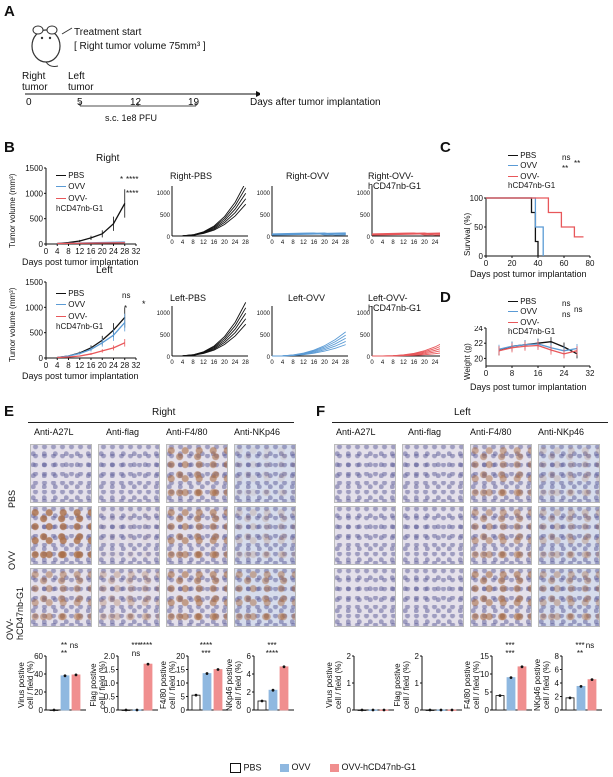 This screenshot has width=613, height=777. I want to click on bar-ylabel: Virus postive, so click(21, 685).